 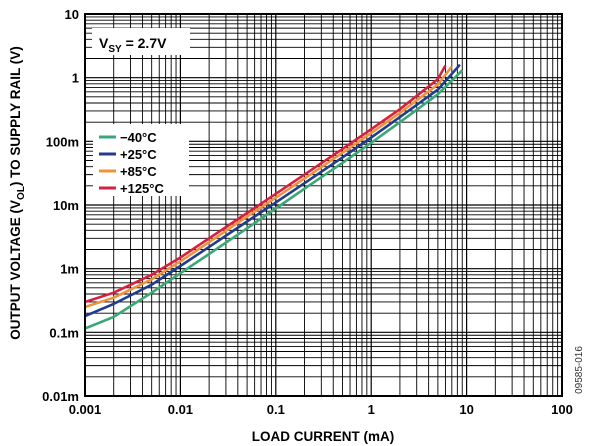 I want to click on legend: −40°C +25°C +85°C +125°C, so click(x=141, y=160).